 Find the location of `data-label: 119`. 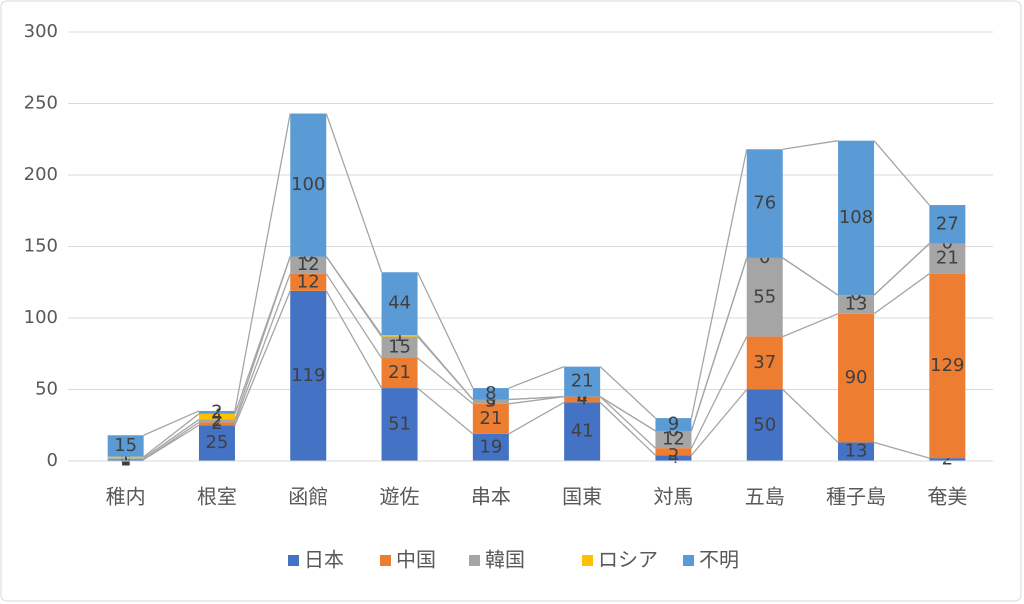

data-label: 119 is located at coordinates (308, 375).